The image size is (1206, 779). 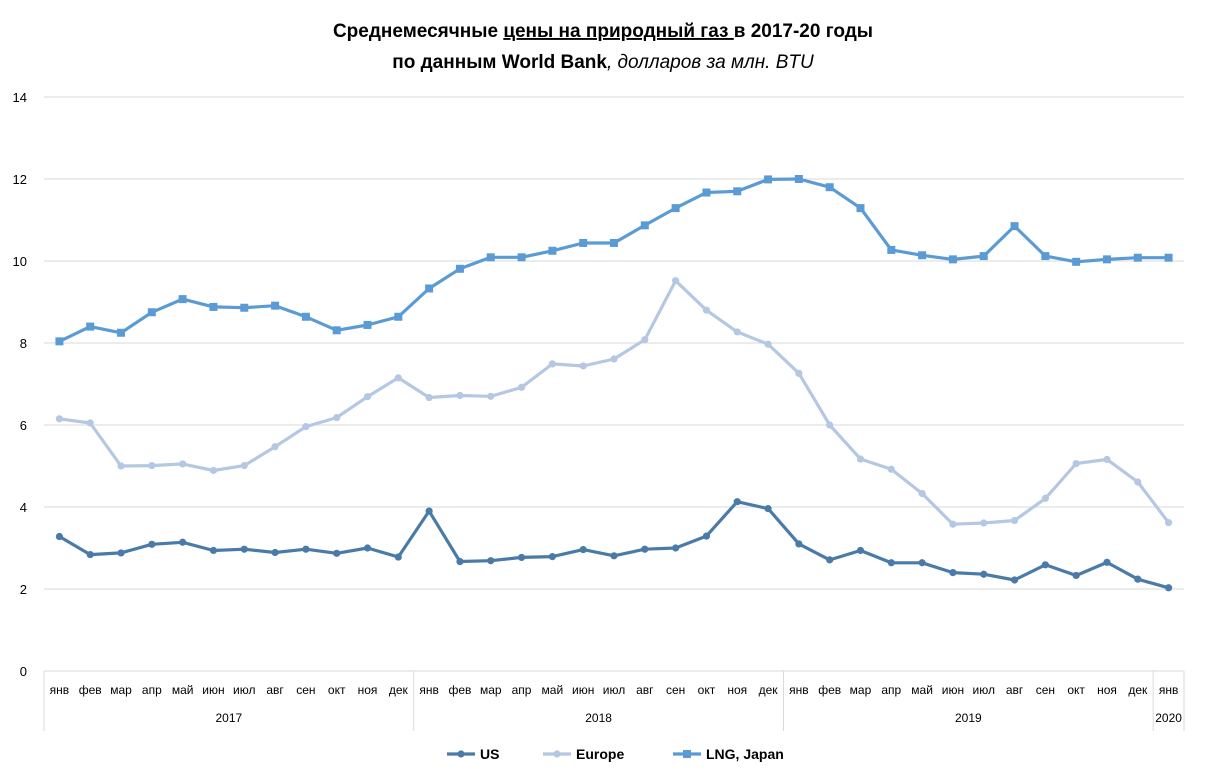 I want to click on x-tick-label: фев, so click(x=90, y=690).